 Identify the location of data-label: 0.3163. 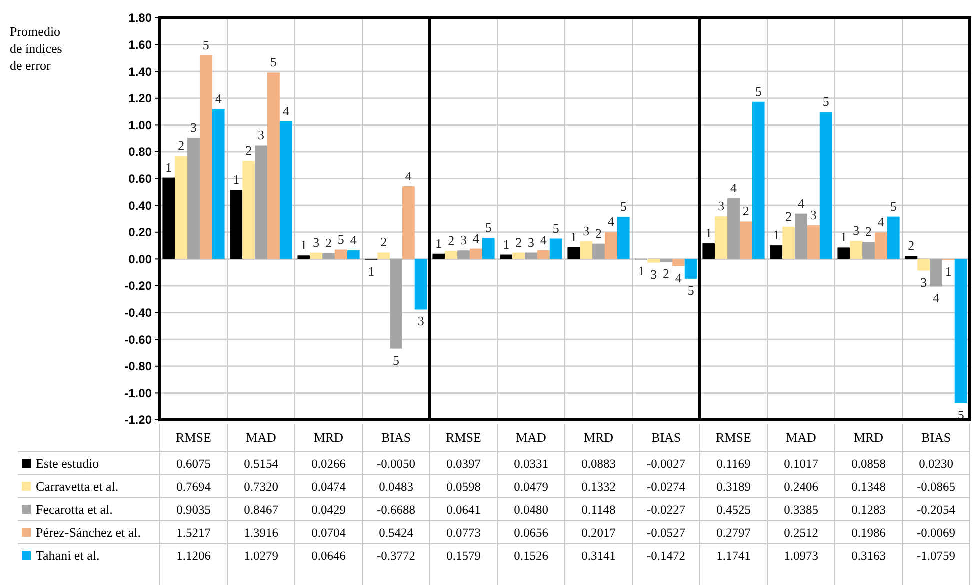
(869, 556).